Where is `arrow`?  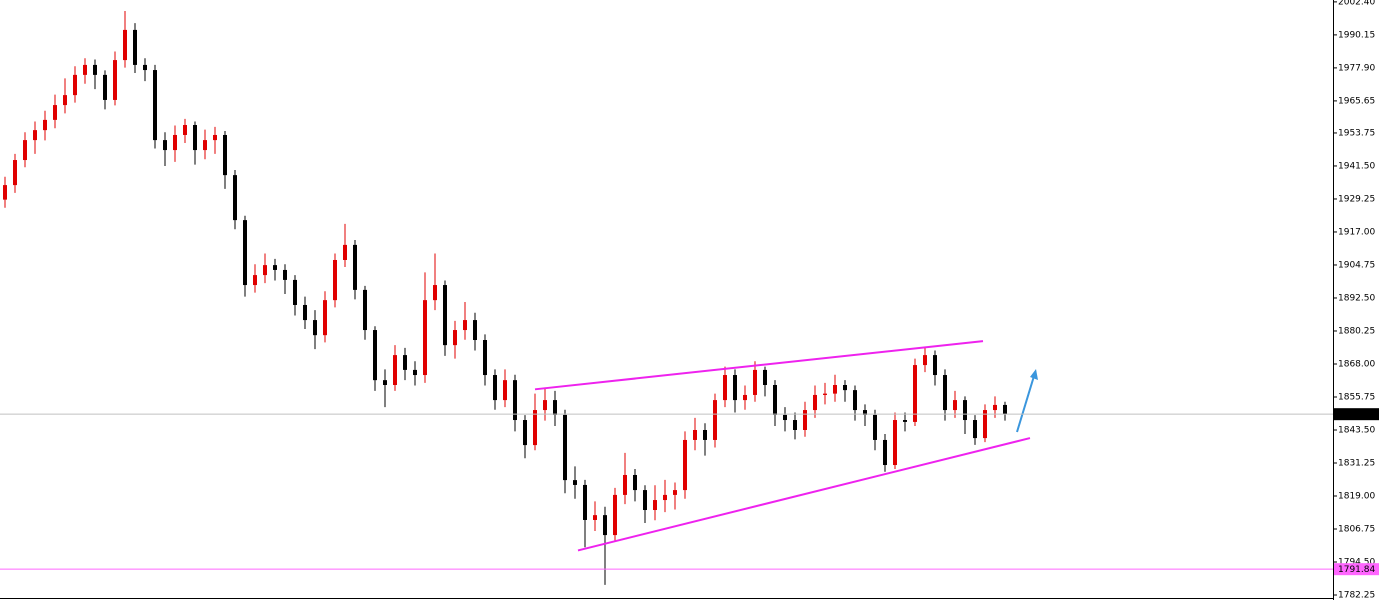
arrow is located at coordinates (1025, 404).